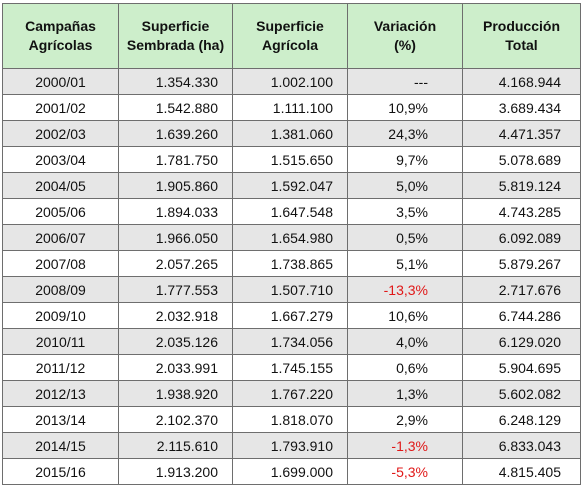 The image size is (583, 487). Describe the element at coordinates (405, 36) in the screenshot. I see `header-variacion: Variación (%)` at that location.